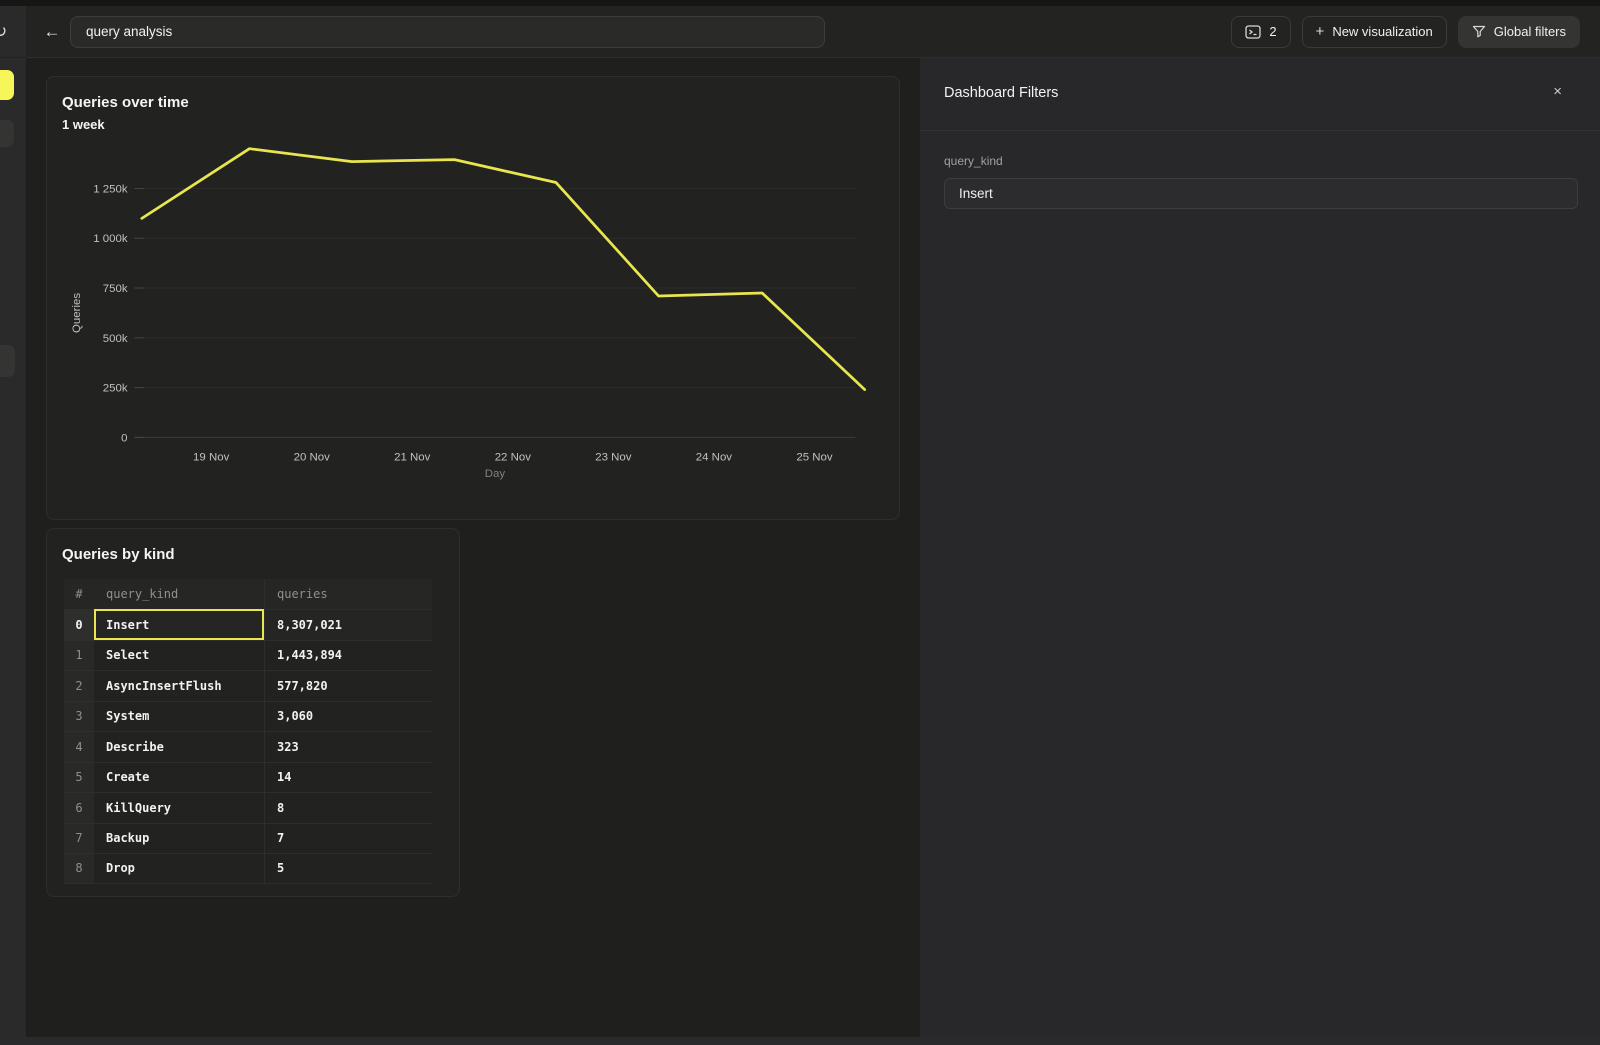 This screenshot has width=1600, height=1045. What do you see at coordinates (1260, 130) in the screenshot?
I see `panel-divider` at bounding box center [1260, 130].